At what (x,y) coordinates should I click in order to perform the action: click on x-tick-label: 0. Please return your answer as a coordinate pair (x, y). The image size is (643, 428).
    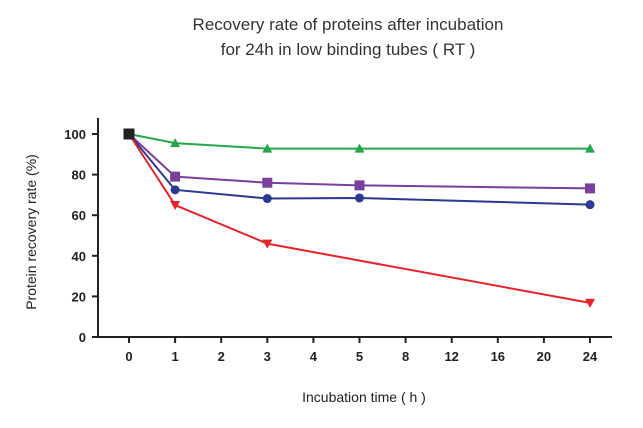
    Looking at the image, I should click on (128, 356).